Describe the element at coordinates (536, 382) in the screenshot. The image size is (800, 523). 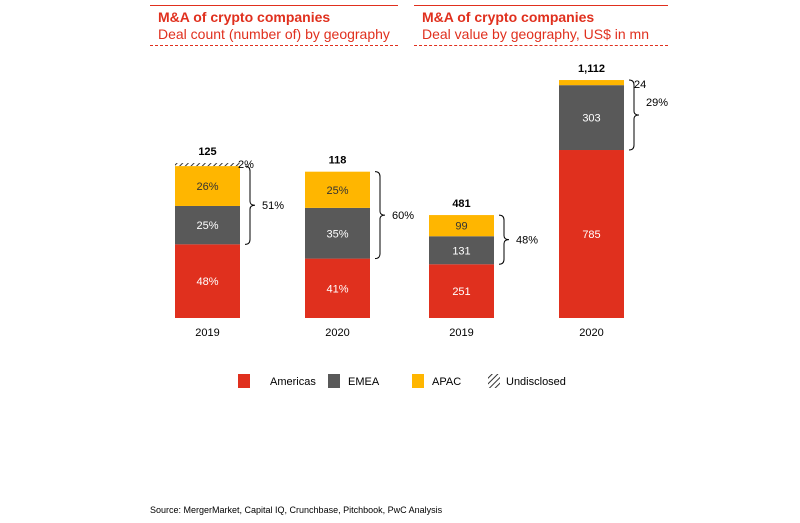
I see `legend-label-undisclosed: Undisclosed` at that location.